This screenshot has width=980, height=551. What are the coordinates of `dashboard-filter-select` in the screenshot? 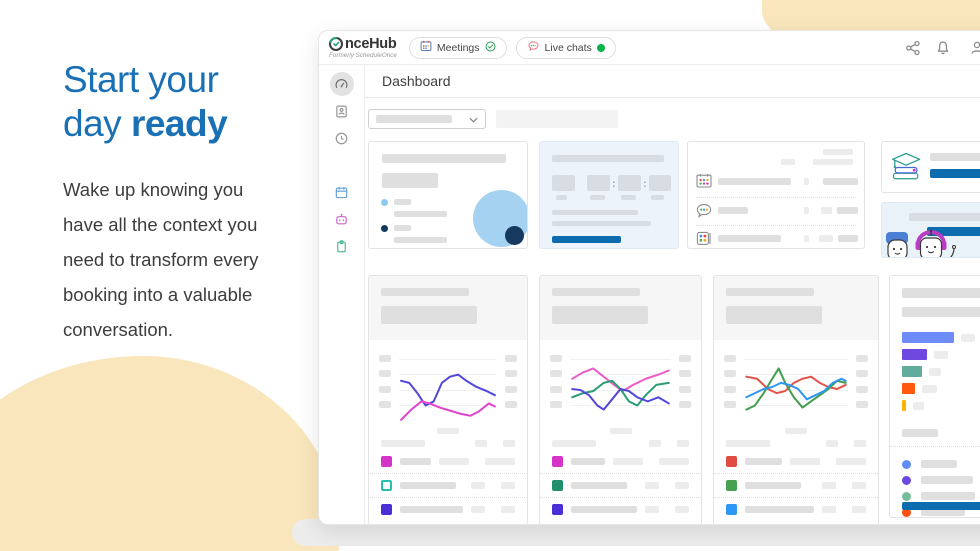 It's located at (427, 119).